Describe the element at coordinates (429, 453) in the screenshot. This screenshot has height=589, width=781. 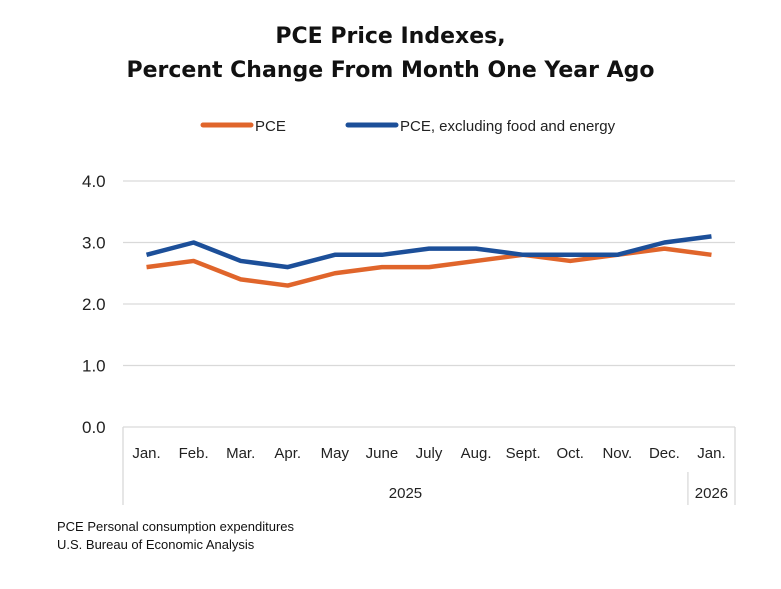
I see `x-tick-label: July` at that location.